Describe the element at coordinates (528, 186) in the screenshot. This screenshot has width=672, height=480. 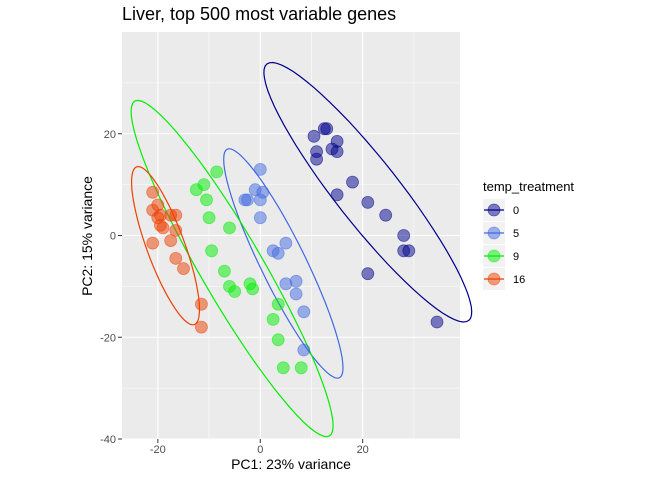
I see `legend-title: temp_treatment` at that location.